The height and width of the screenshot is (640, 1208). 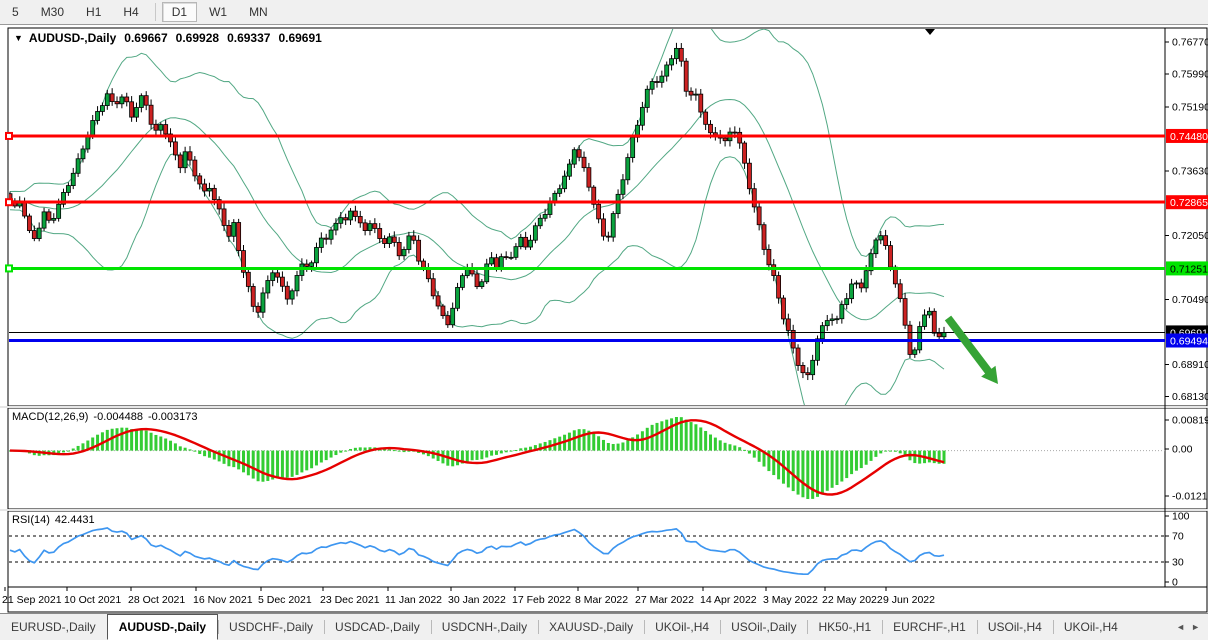 What do you see at coordinates (1190, 365) in the screenshot?
I see `svg-text: 0.68910` at bounding box center [1190, 365].